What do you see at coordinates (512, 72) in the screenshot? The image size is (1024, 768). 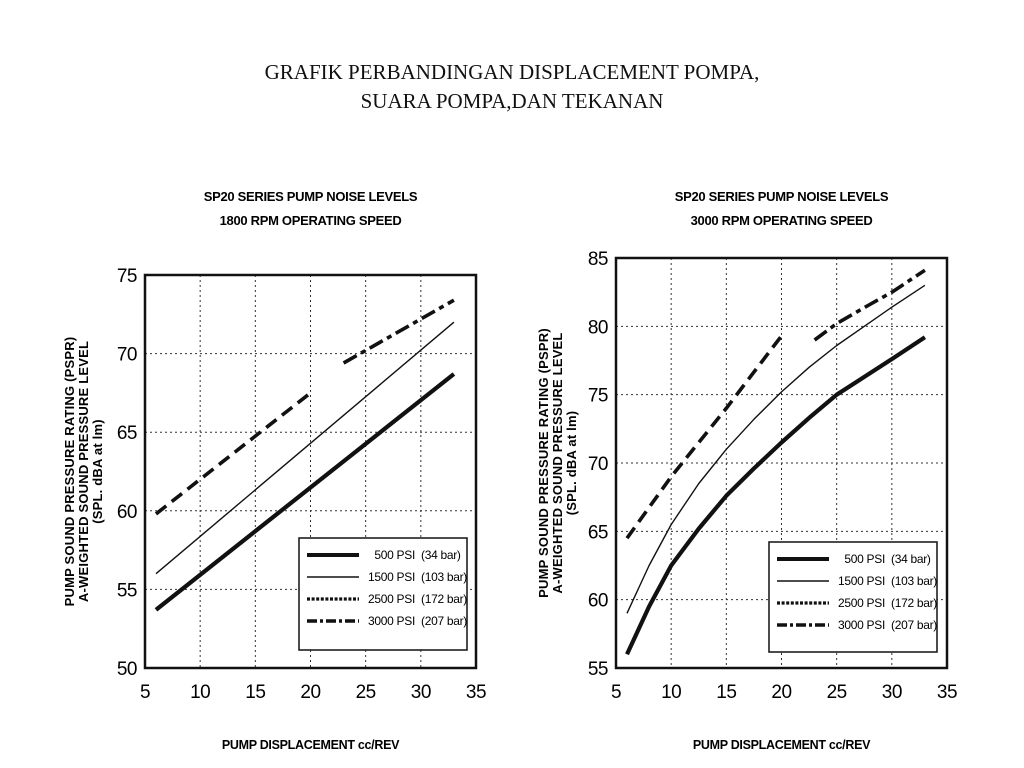 I see `page-title-line-1: GRAFIK PERBANDINGAN DISPLACEMENT POMPA,` at bounding box center [512, 72].